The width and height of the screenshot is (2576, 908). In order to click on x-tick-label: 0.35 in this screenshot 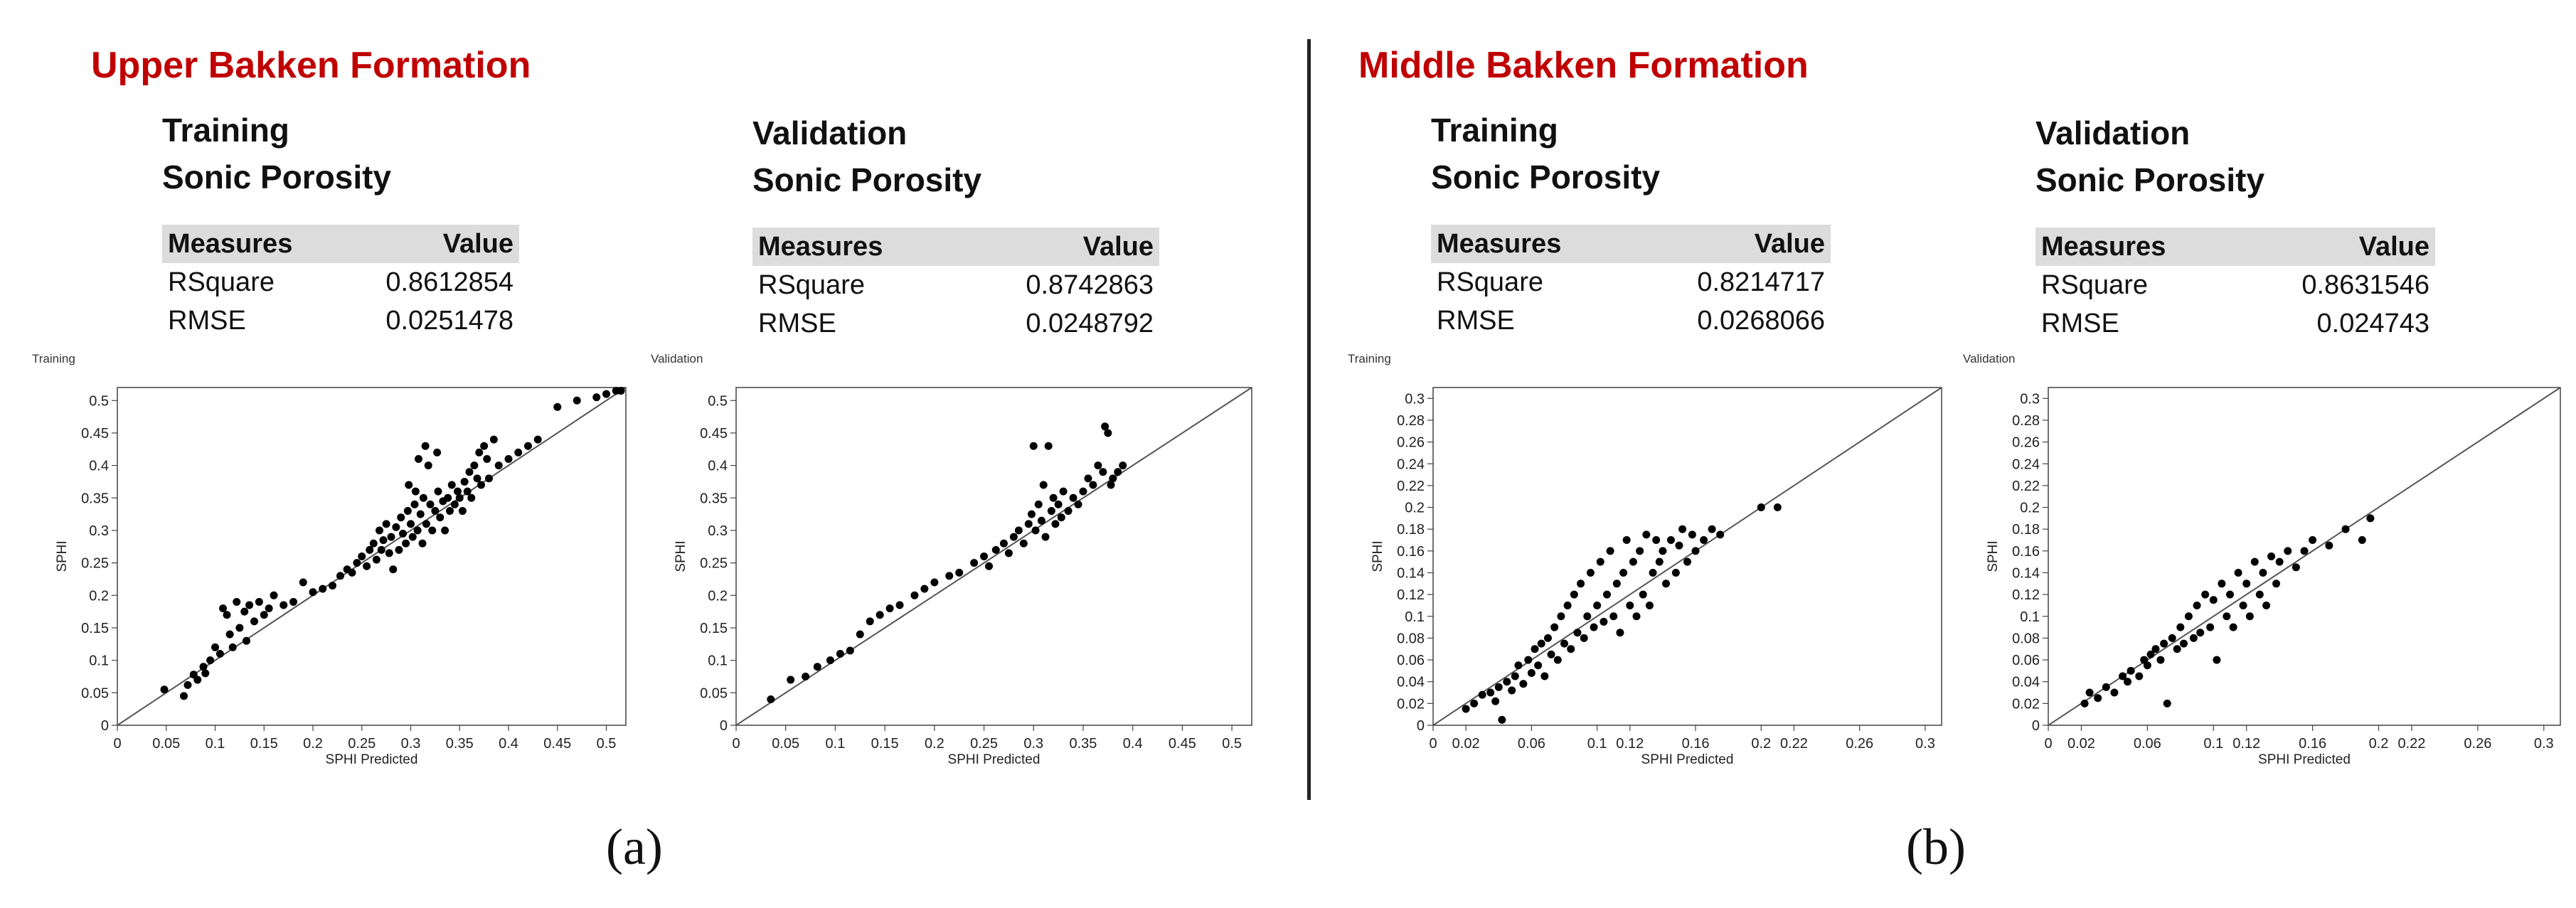, I will do `click(1083, 744)`.